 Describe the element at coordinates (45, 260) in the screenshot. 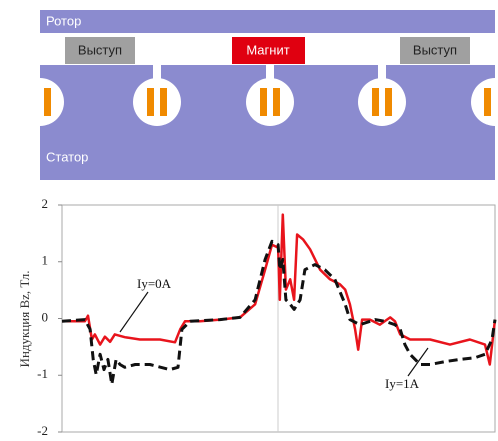

I see `y-tick-label: 1` at that location.